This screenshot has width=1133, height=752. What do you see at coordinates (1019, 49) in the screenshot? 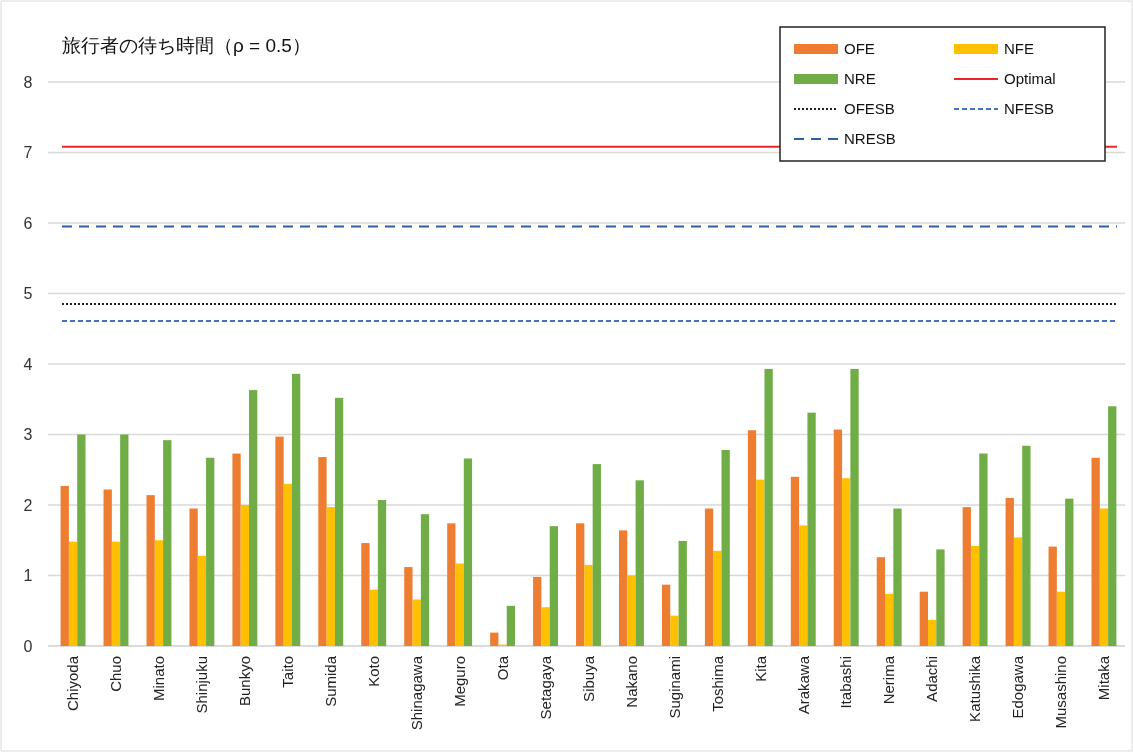
I see `legend-label: NFE` at bounding box center [1019, 49].